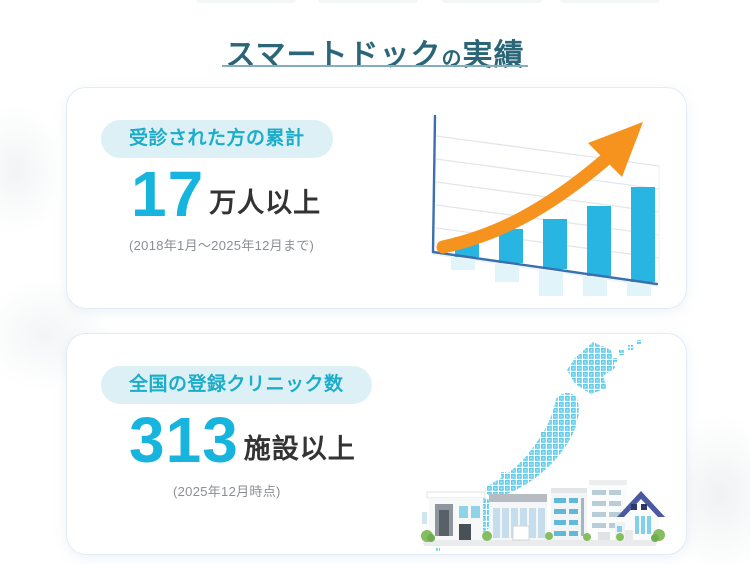  Describe the element at coordinates (236, 385) in the screenshot. I see `clinics-badge: 全国の登録クリニック数` at that location.